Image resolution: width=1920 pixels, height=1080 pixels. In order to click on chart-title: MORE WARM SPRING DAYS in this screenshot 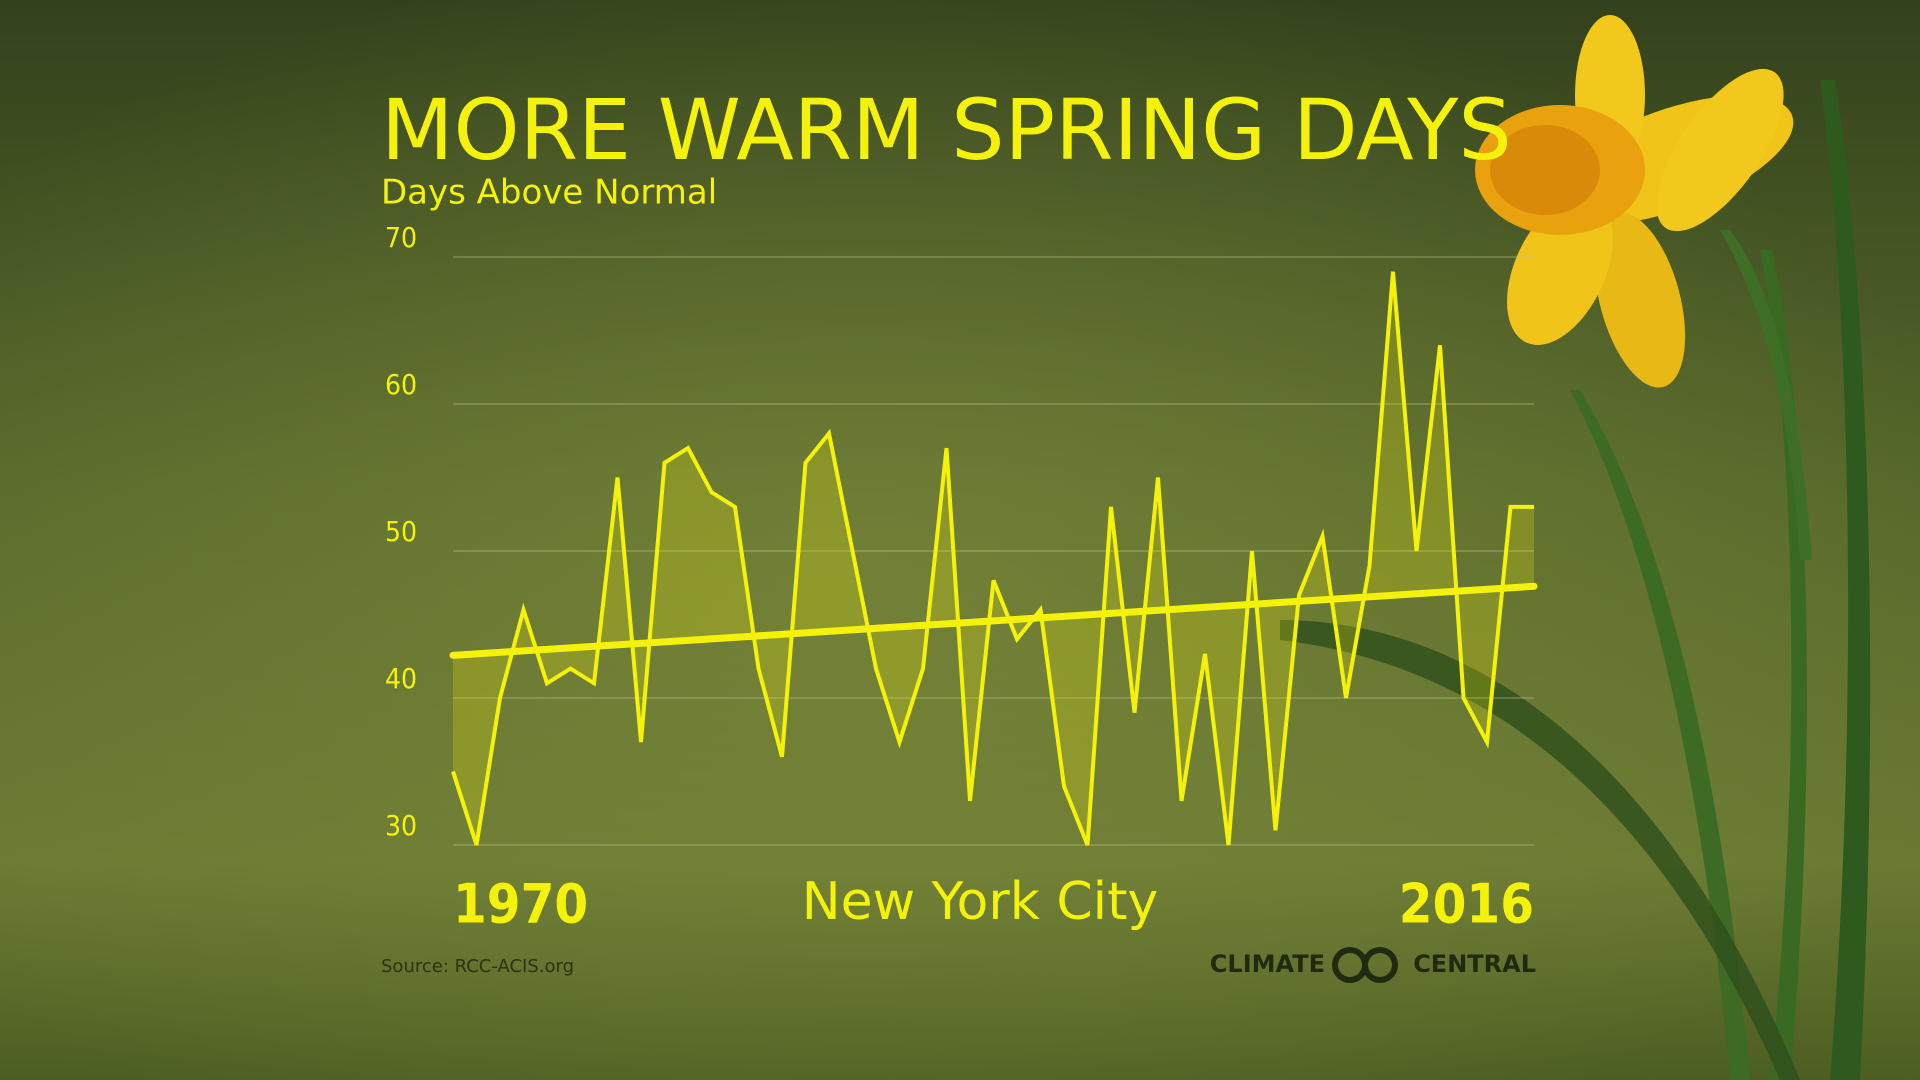, I will do `click(946, 130)`.